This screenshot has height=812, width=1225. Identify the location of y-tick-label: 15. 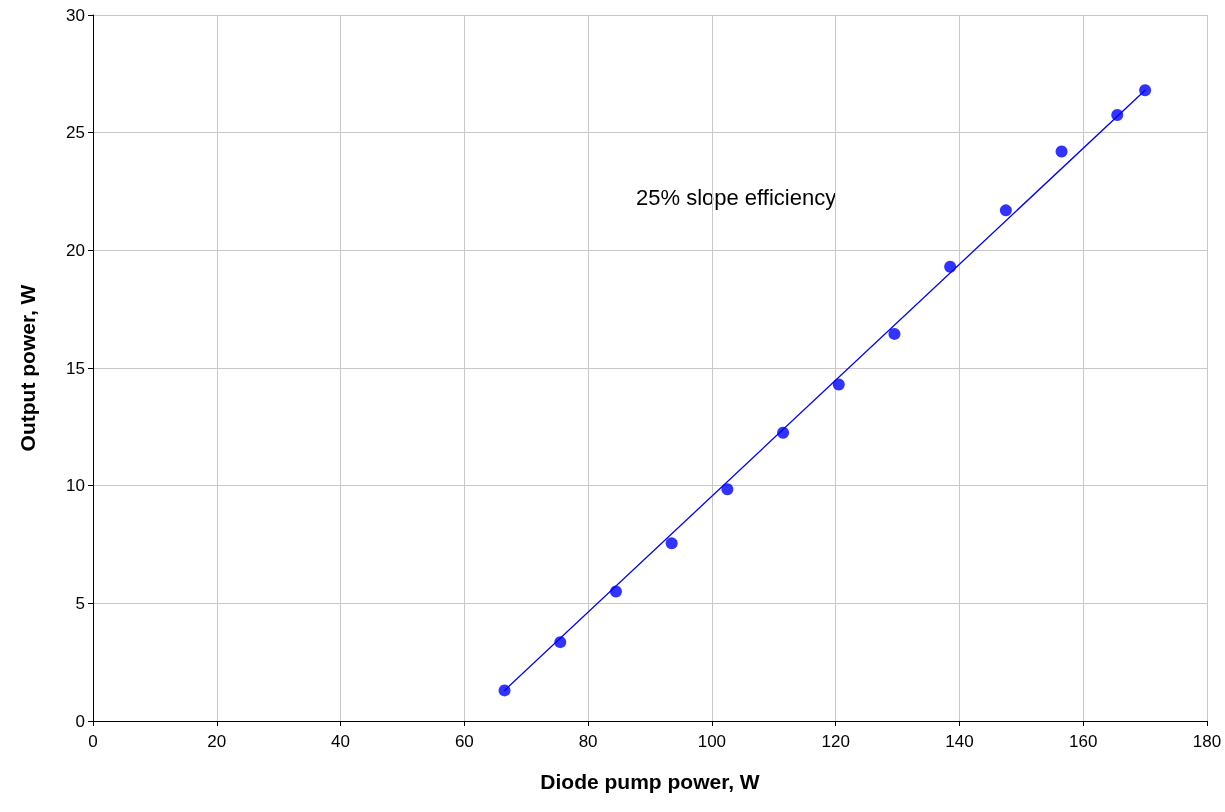
(75, 368).